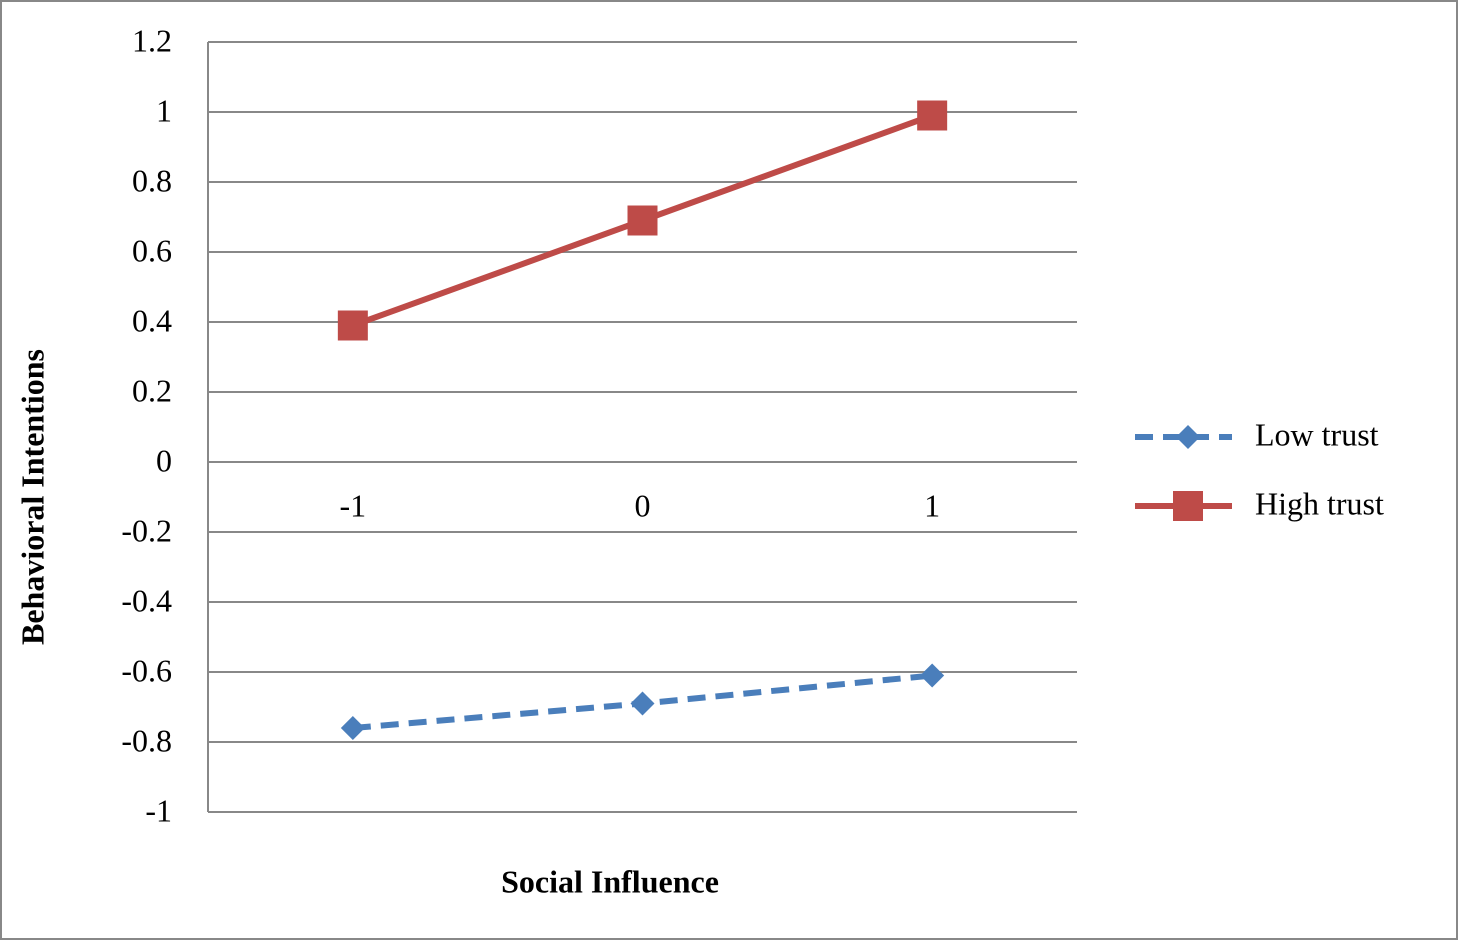  I want to click on legend-label: High trust, so click(1319, 503).